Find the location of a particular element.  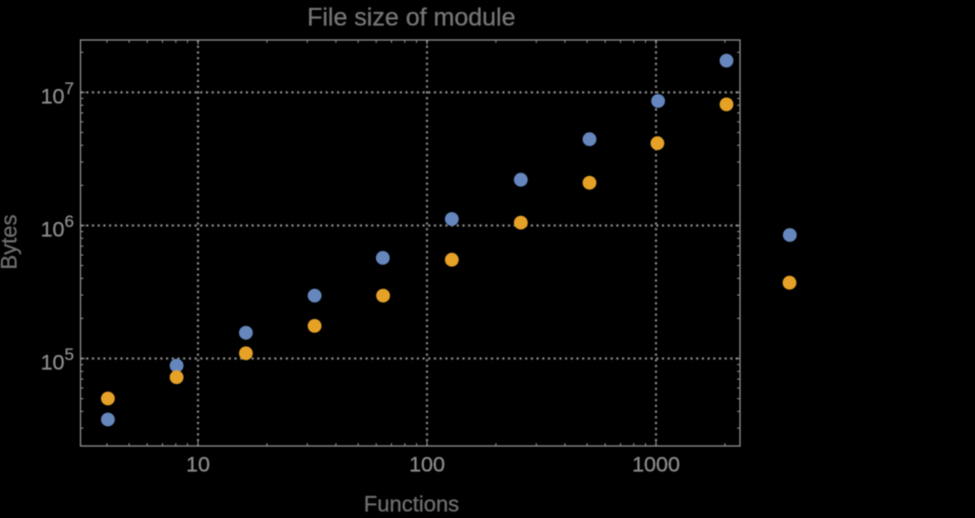

svg-text: 10 is located at coordinates (198, 465).